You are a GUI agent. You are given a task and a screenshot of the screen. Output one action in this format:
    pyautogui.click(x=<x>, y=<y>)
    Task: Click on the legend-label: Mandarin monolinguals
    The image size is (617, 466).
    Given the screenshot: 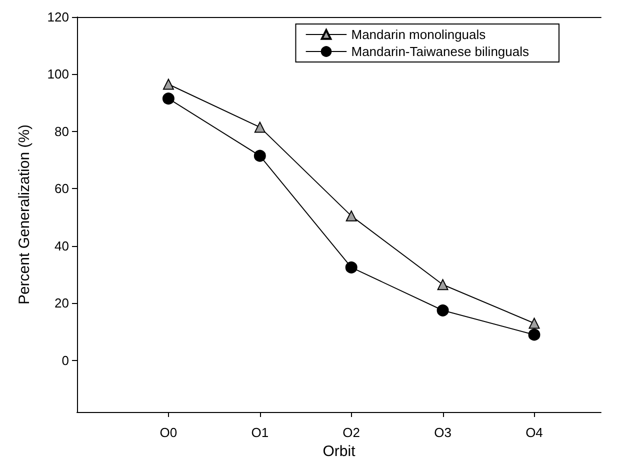 What is the action you would take?
    pyautogui.click(x=418, y=34)
    